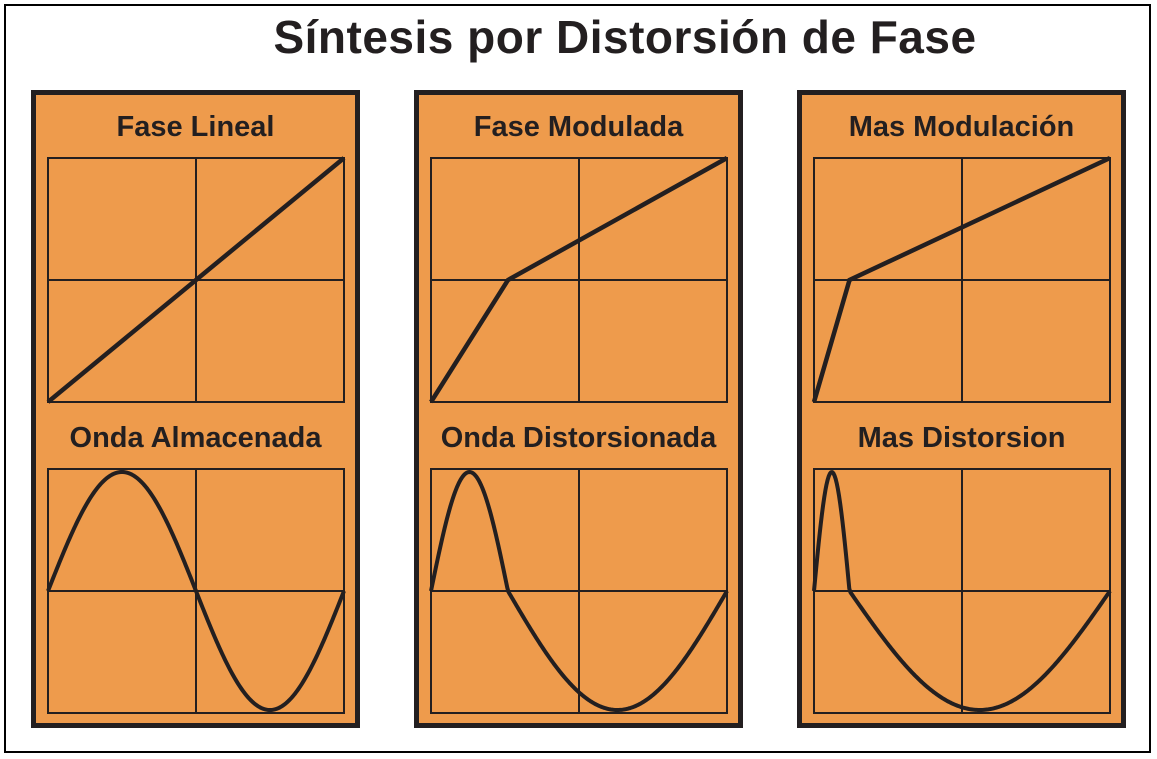  What do you see at coordinates (195, 438) in the screenshot?
I see `wave-label: Onda Almacenada` at bounding box center [195, 438].